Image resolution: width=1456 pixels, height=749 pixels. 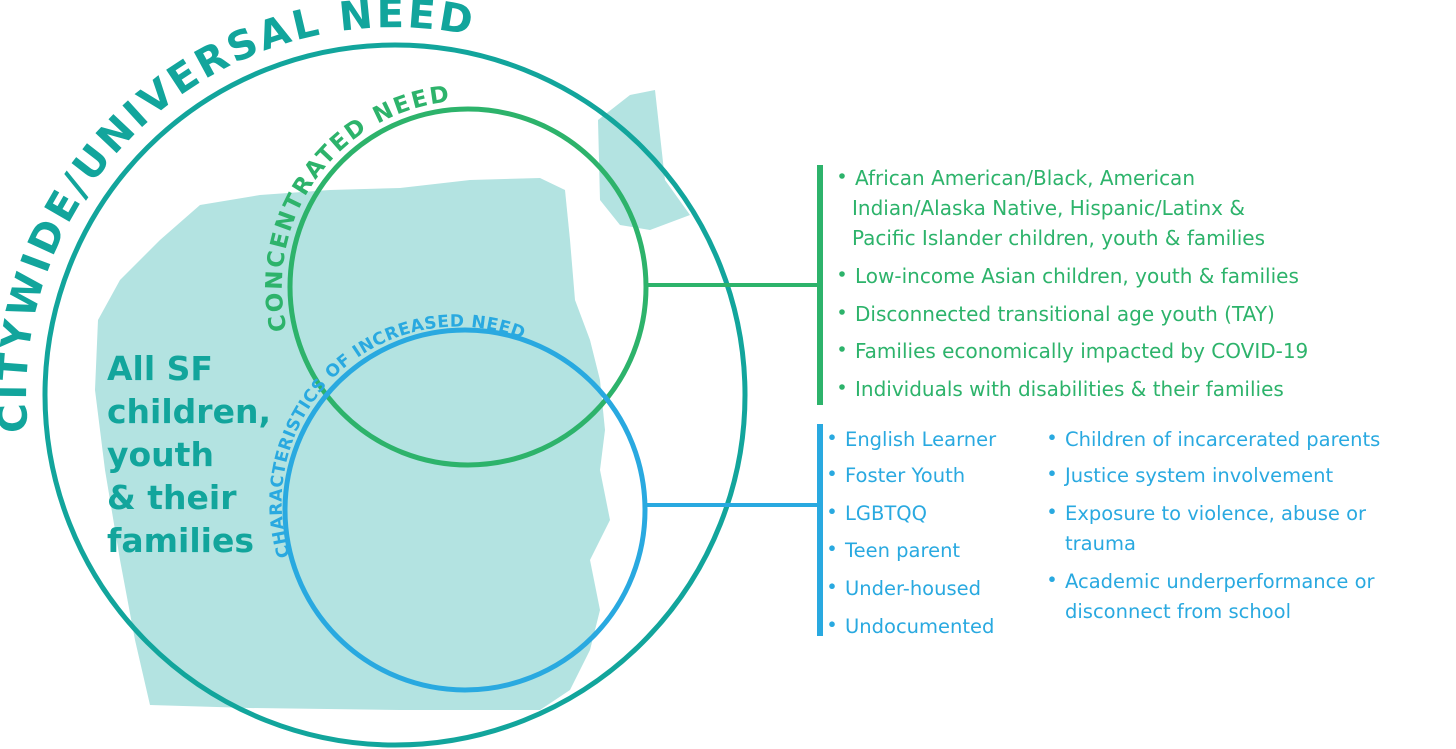 What do you see at coordinates (1198, 475) in the screenshot?
I see `list-item: Justice system involvement` at bounding box center [1198, 475].